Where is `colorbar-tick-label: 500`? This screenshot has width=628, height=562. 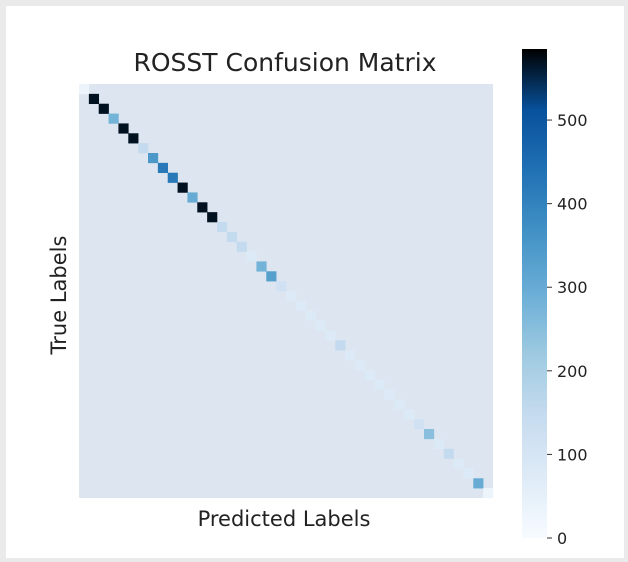
colorbar-tick-label: 500 is located at coordinates (572, 120).